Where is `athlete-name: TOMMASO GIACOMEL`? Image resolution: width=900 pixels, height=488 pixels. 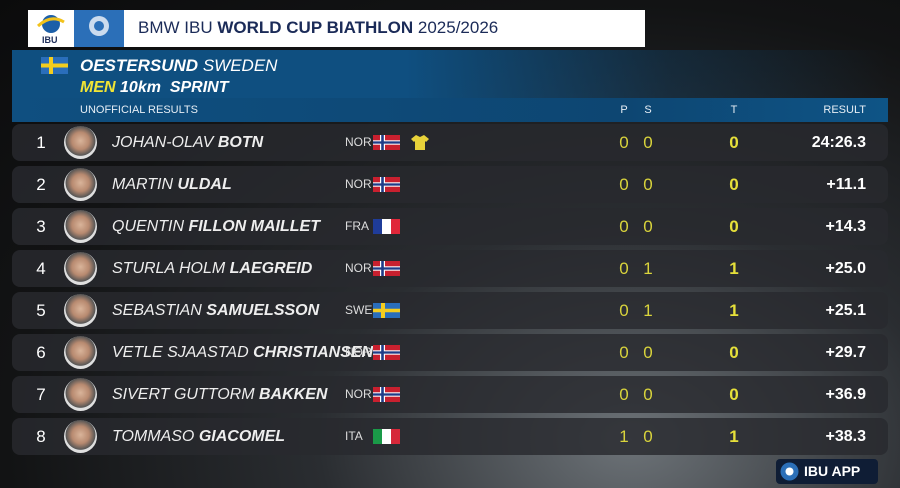
athlete-name: TOMMASO GIACOMEL is located at coordinates (198, 436).